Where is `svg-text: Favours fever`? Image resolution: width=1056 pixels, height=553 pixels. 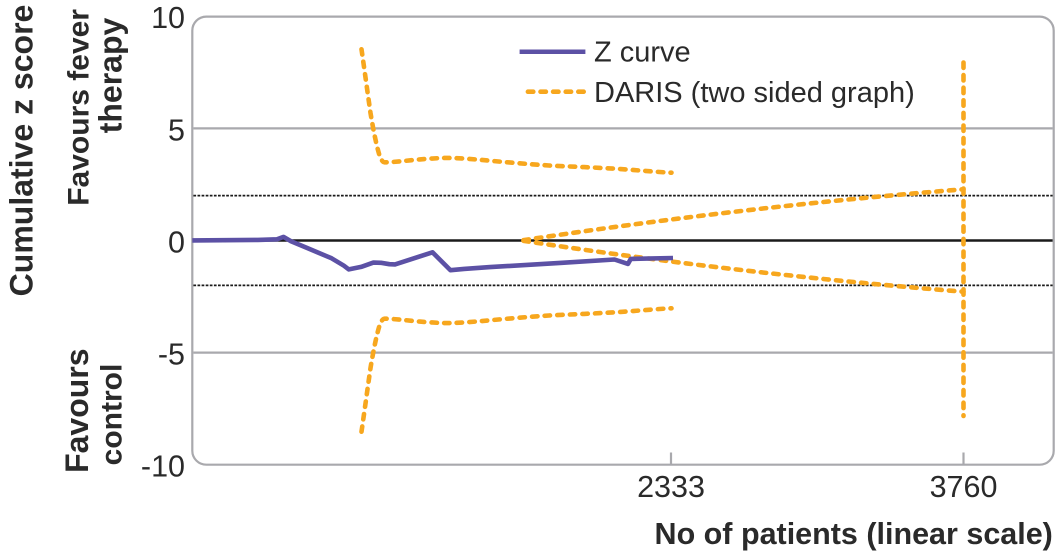 svg-text: Favours fever is located at coordinates (79, 107).